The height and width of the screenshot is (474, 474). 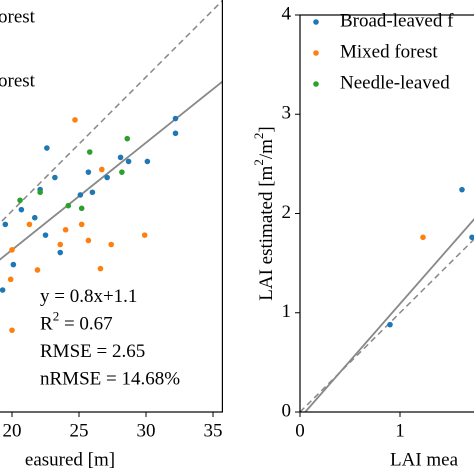 I want to click on text-part: /m, so click(x=266, y=149).